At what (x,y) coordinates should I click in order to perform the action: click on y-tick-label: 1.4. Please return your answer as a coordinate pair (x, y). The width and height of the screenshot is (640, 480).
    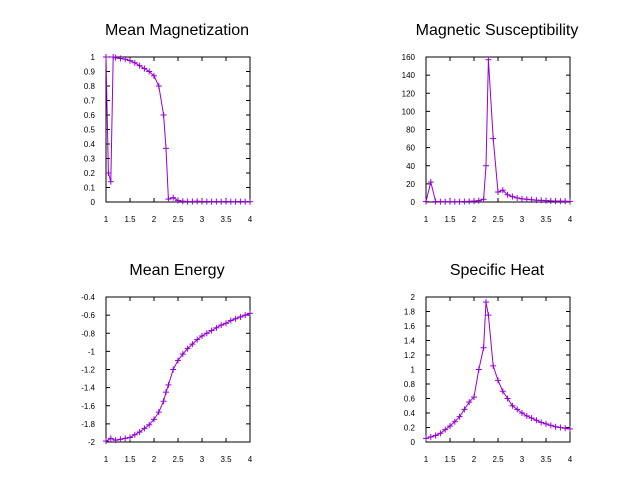
    Looking at the image, I should click on (410, 341).